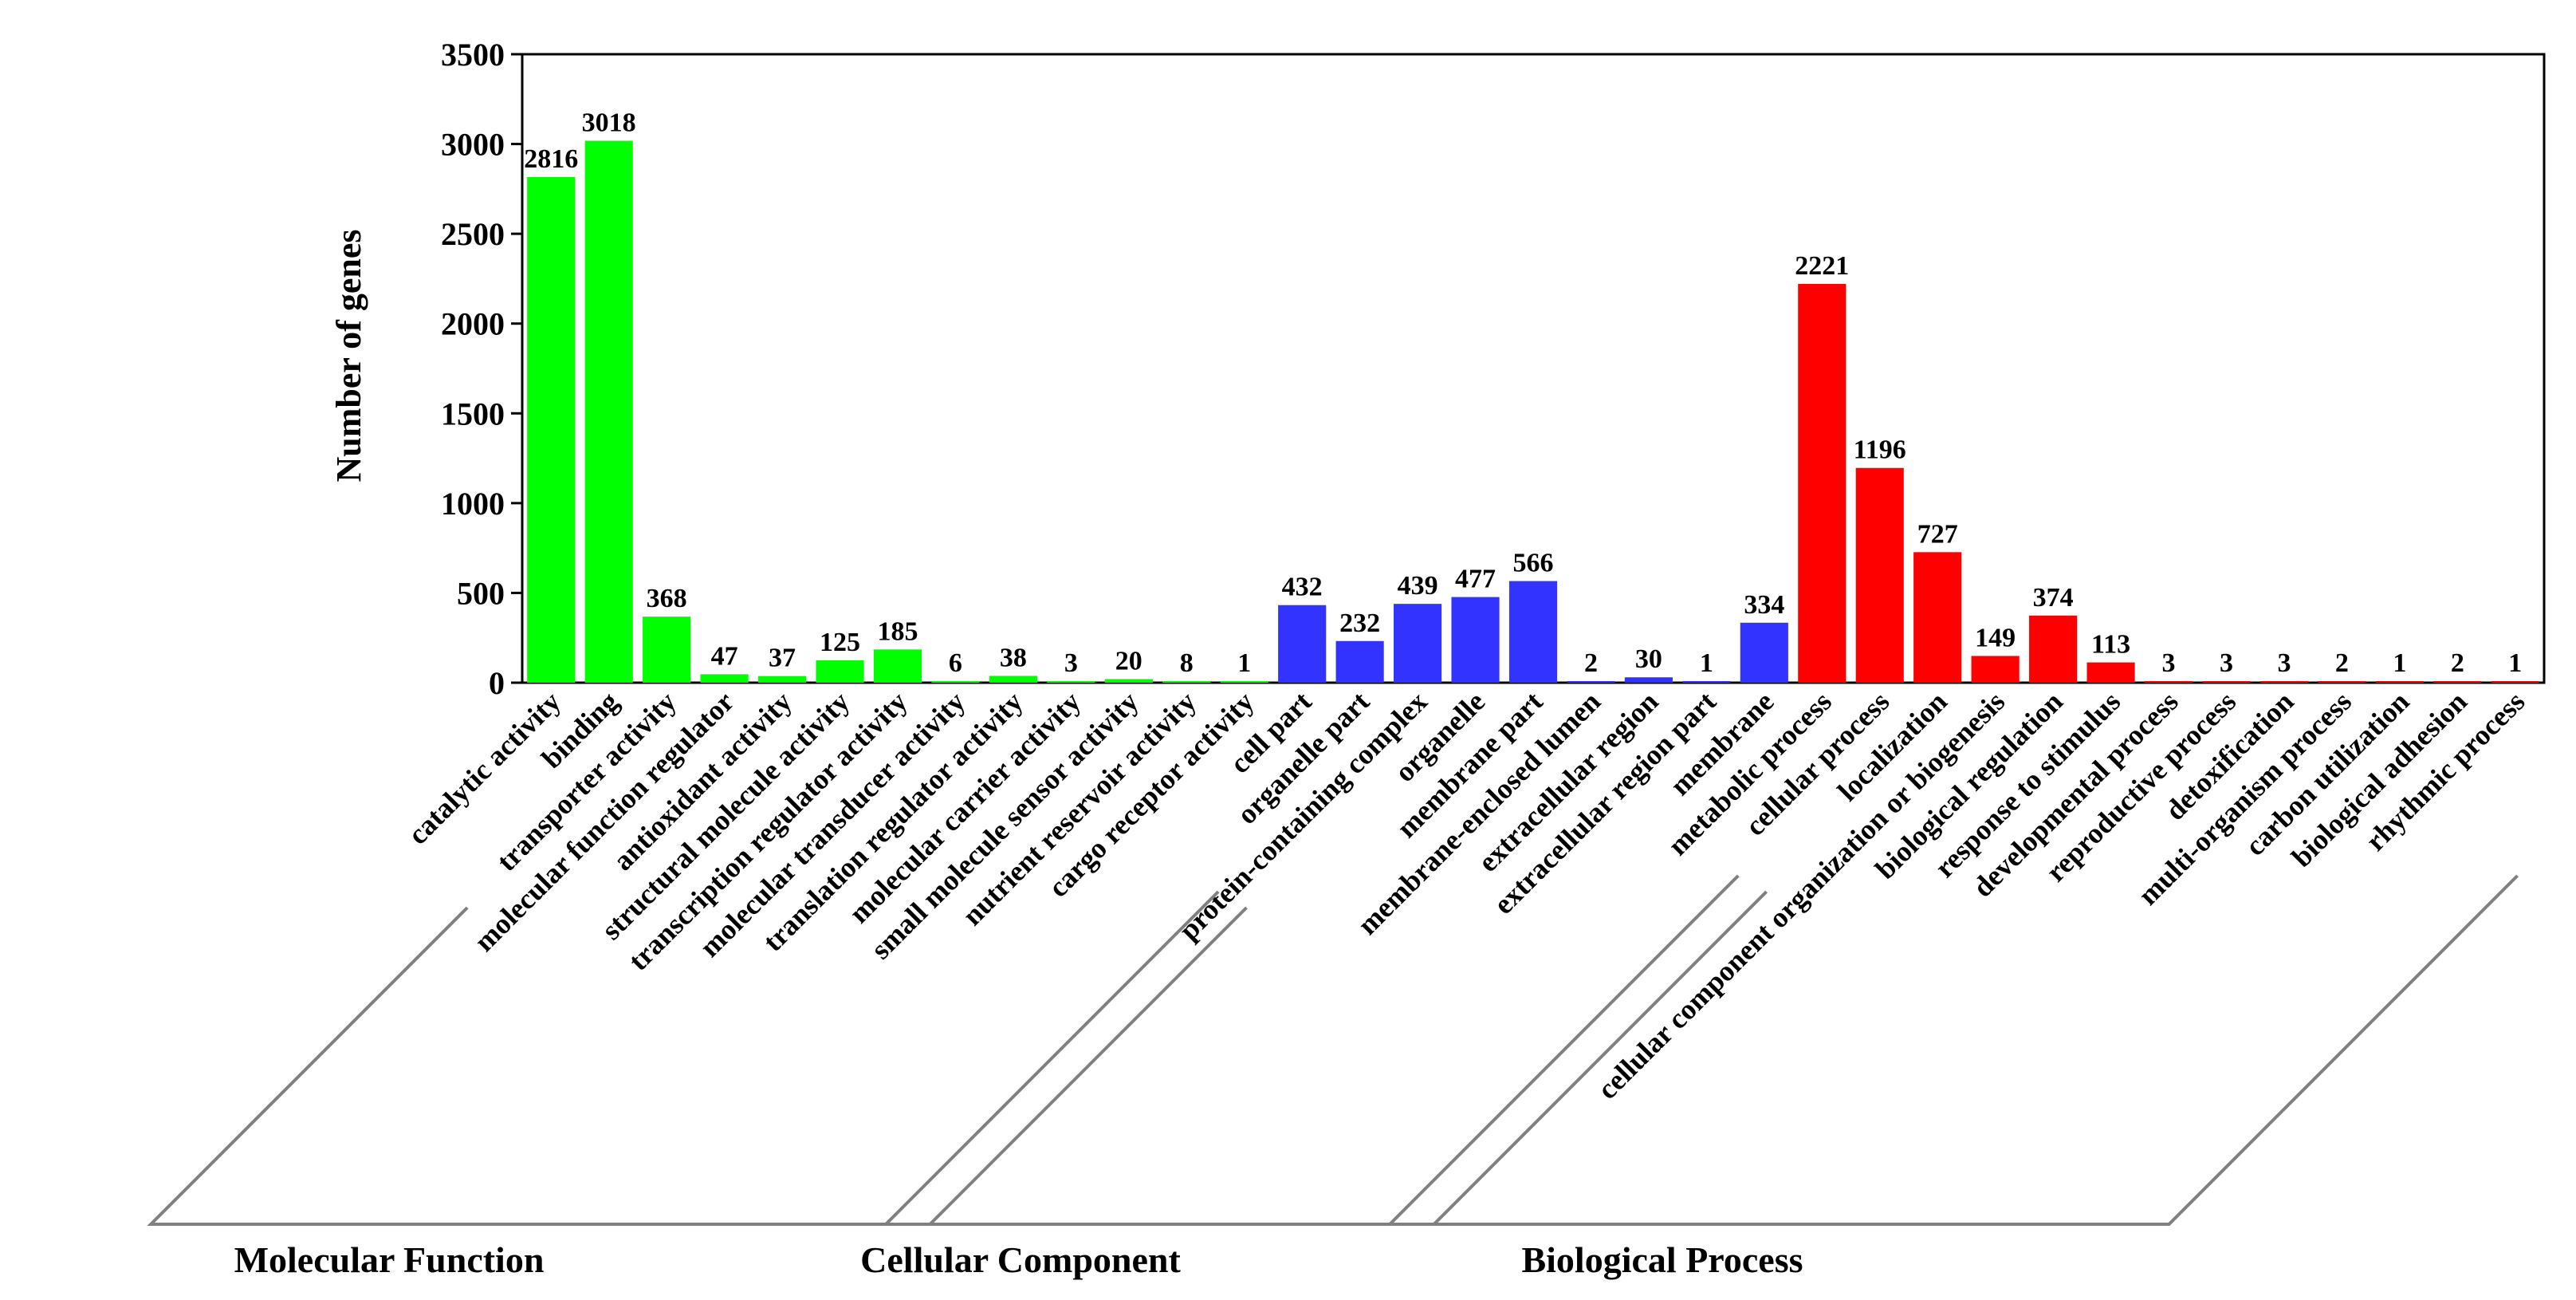  Describe the element at coordinates (2053, 598) in the screenshot. I see `data-label: 374` at that location.